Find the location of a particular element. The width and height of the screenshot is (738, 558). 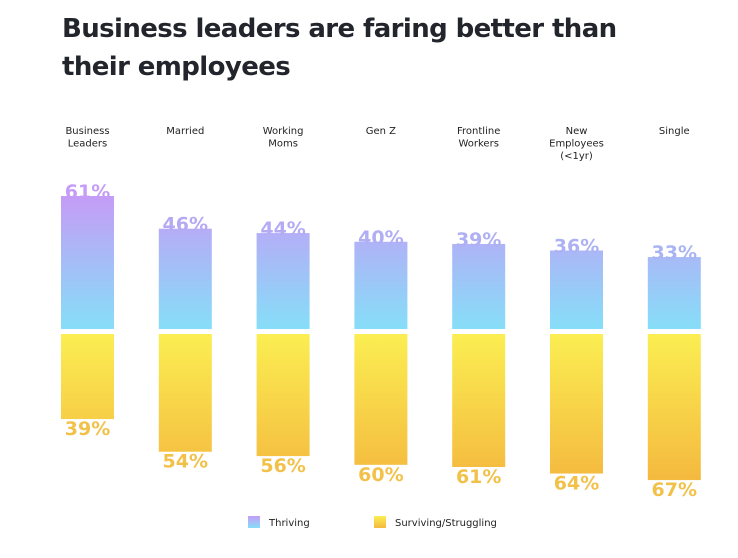

value-label-thriving-working-moms: 44% is located at coordinates (282, 229).